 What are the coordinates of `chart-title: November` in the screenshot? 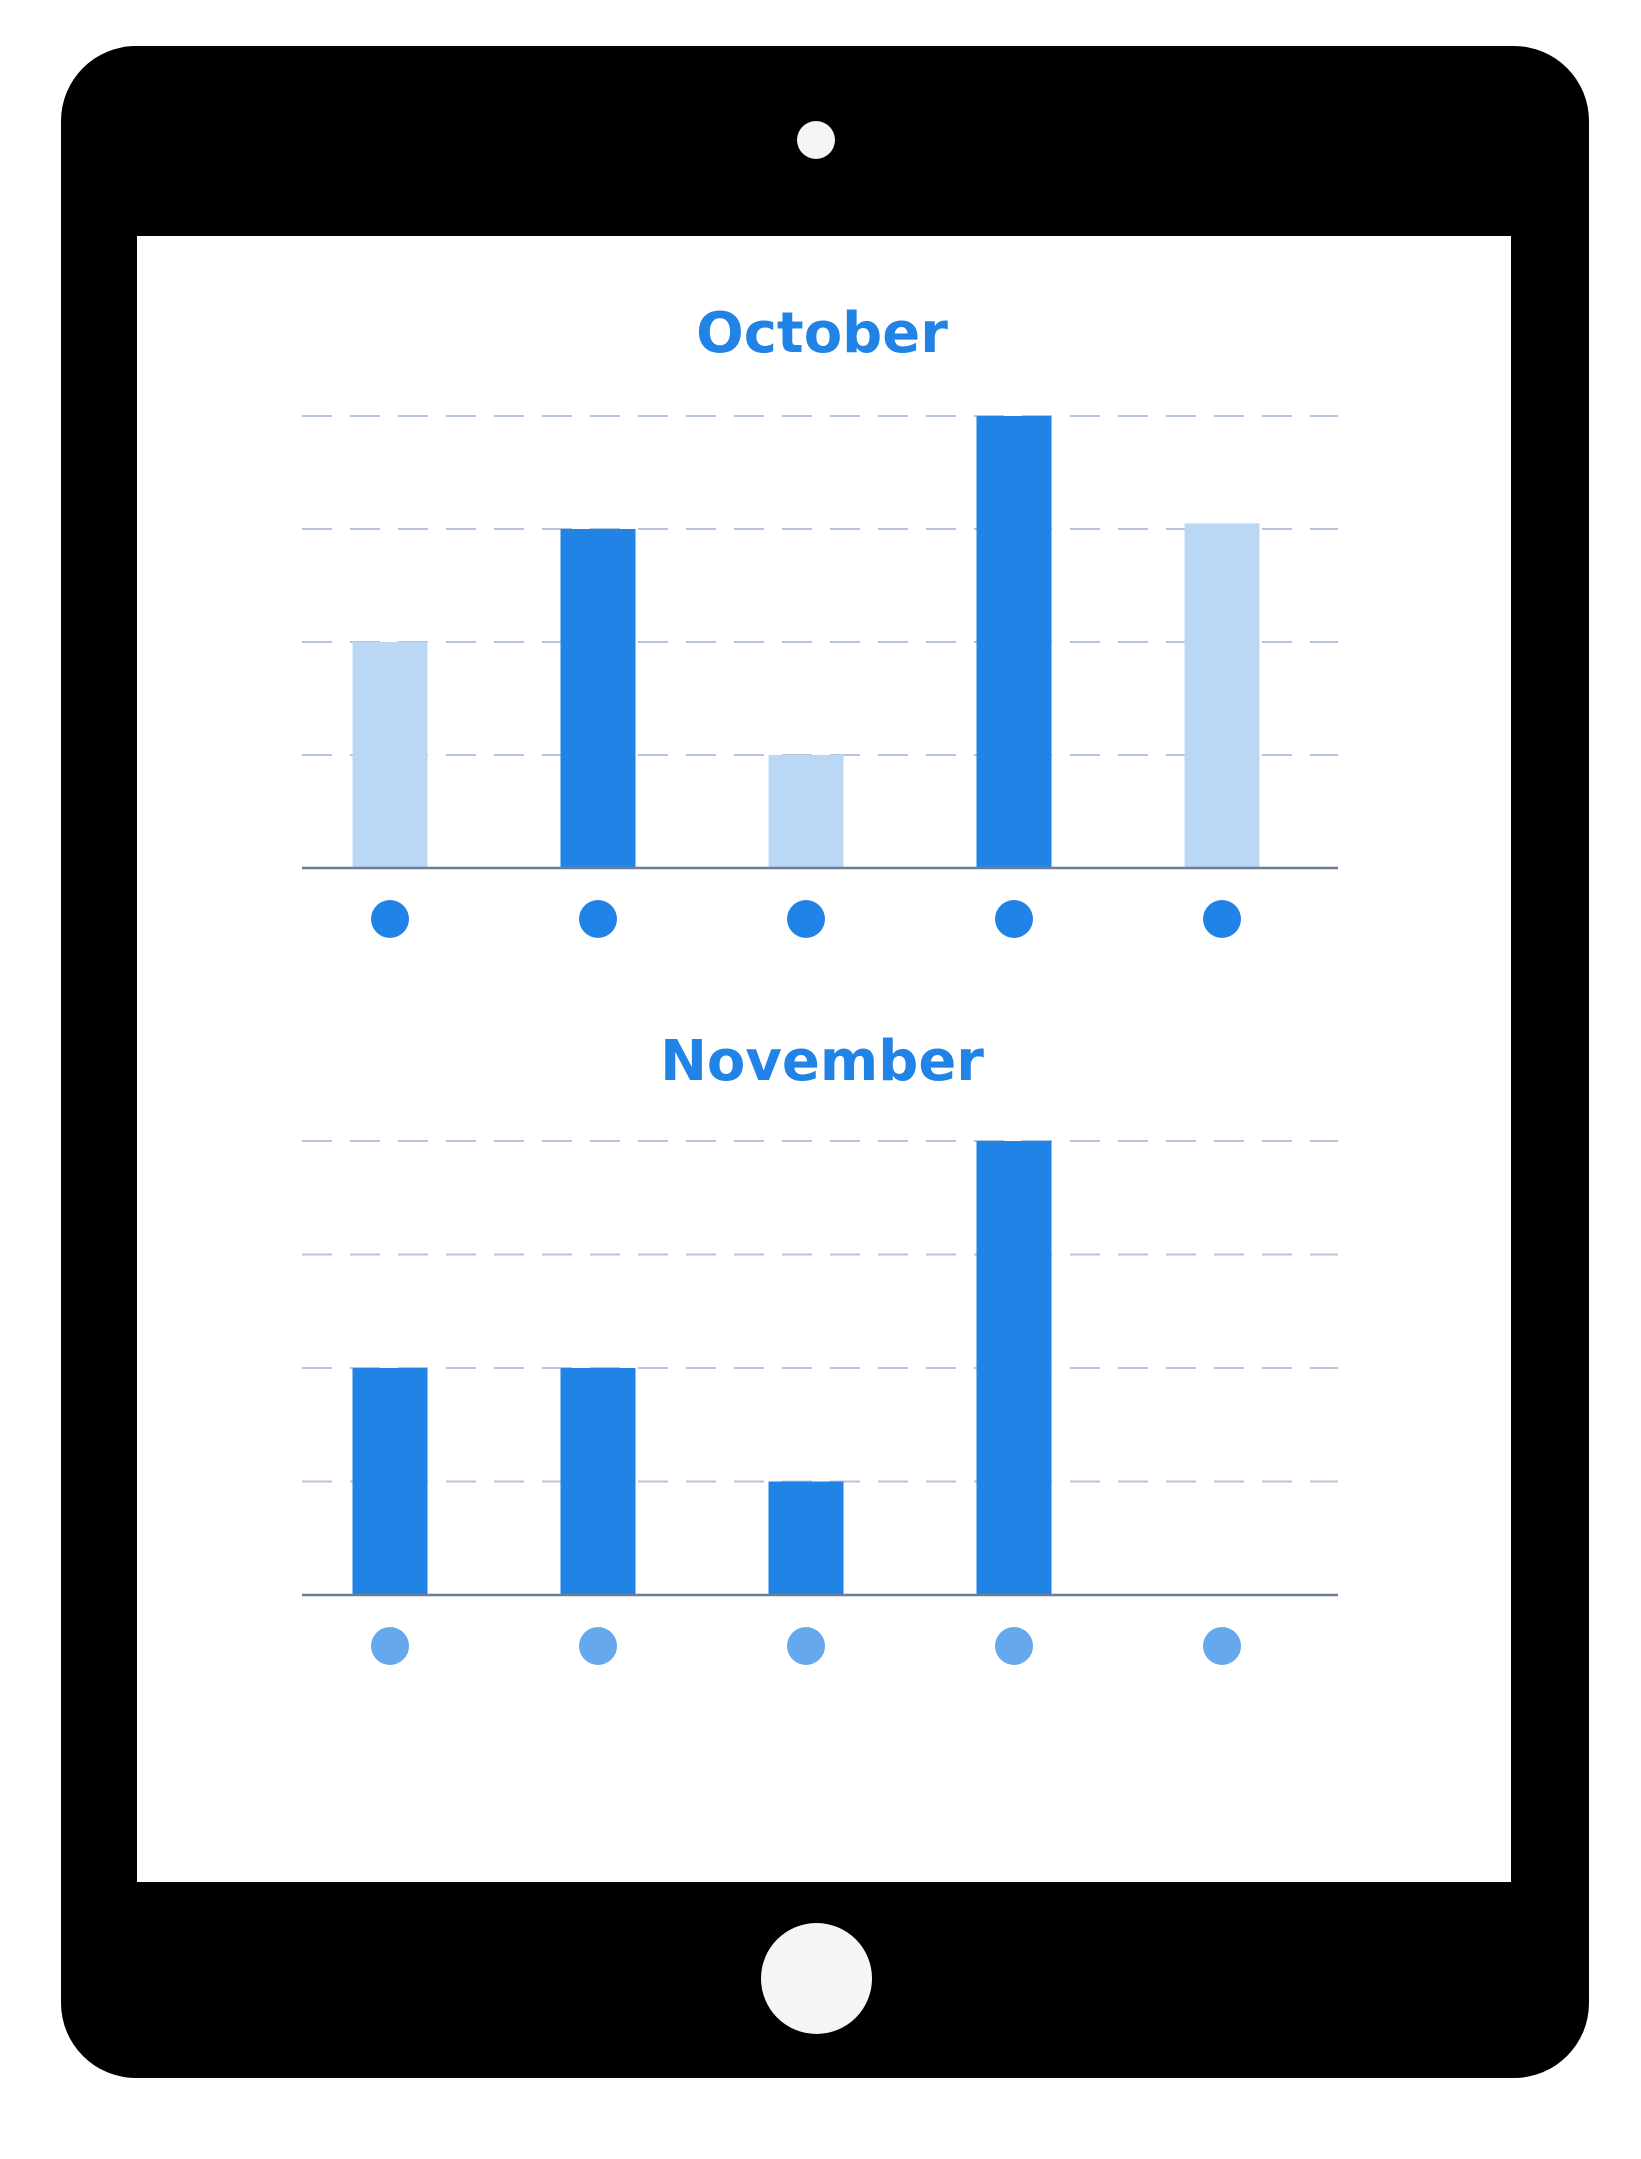 It's located at (822, 1061).